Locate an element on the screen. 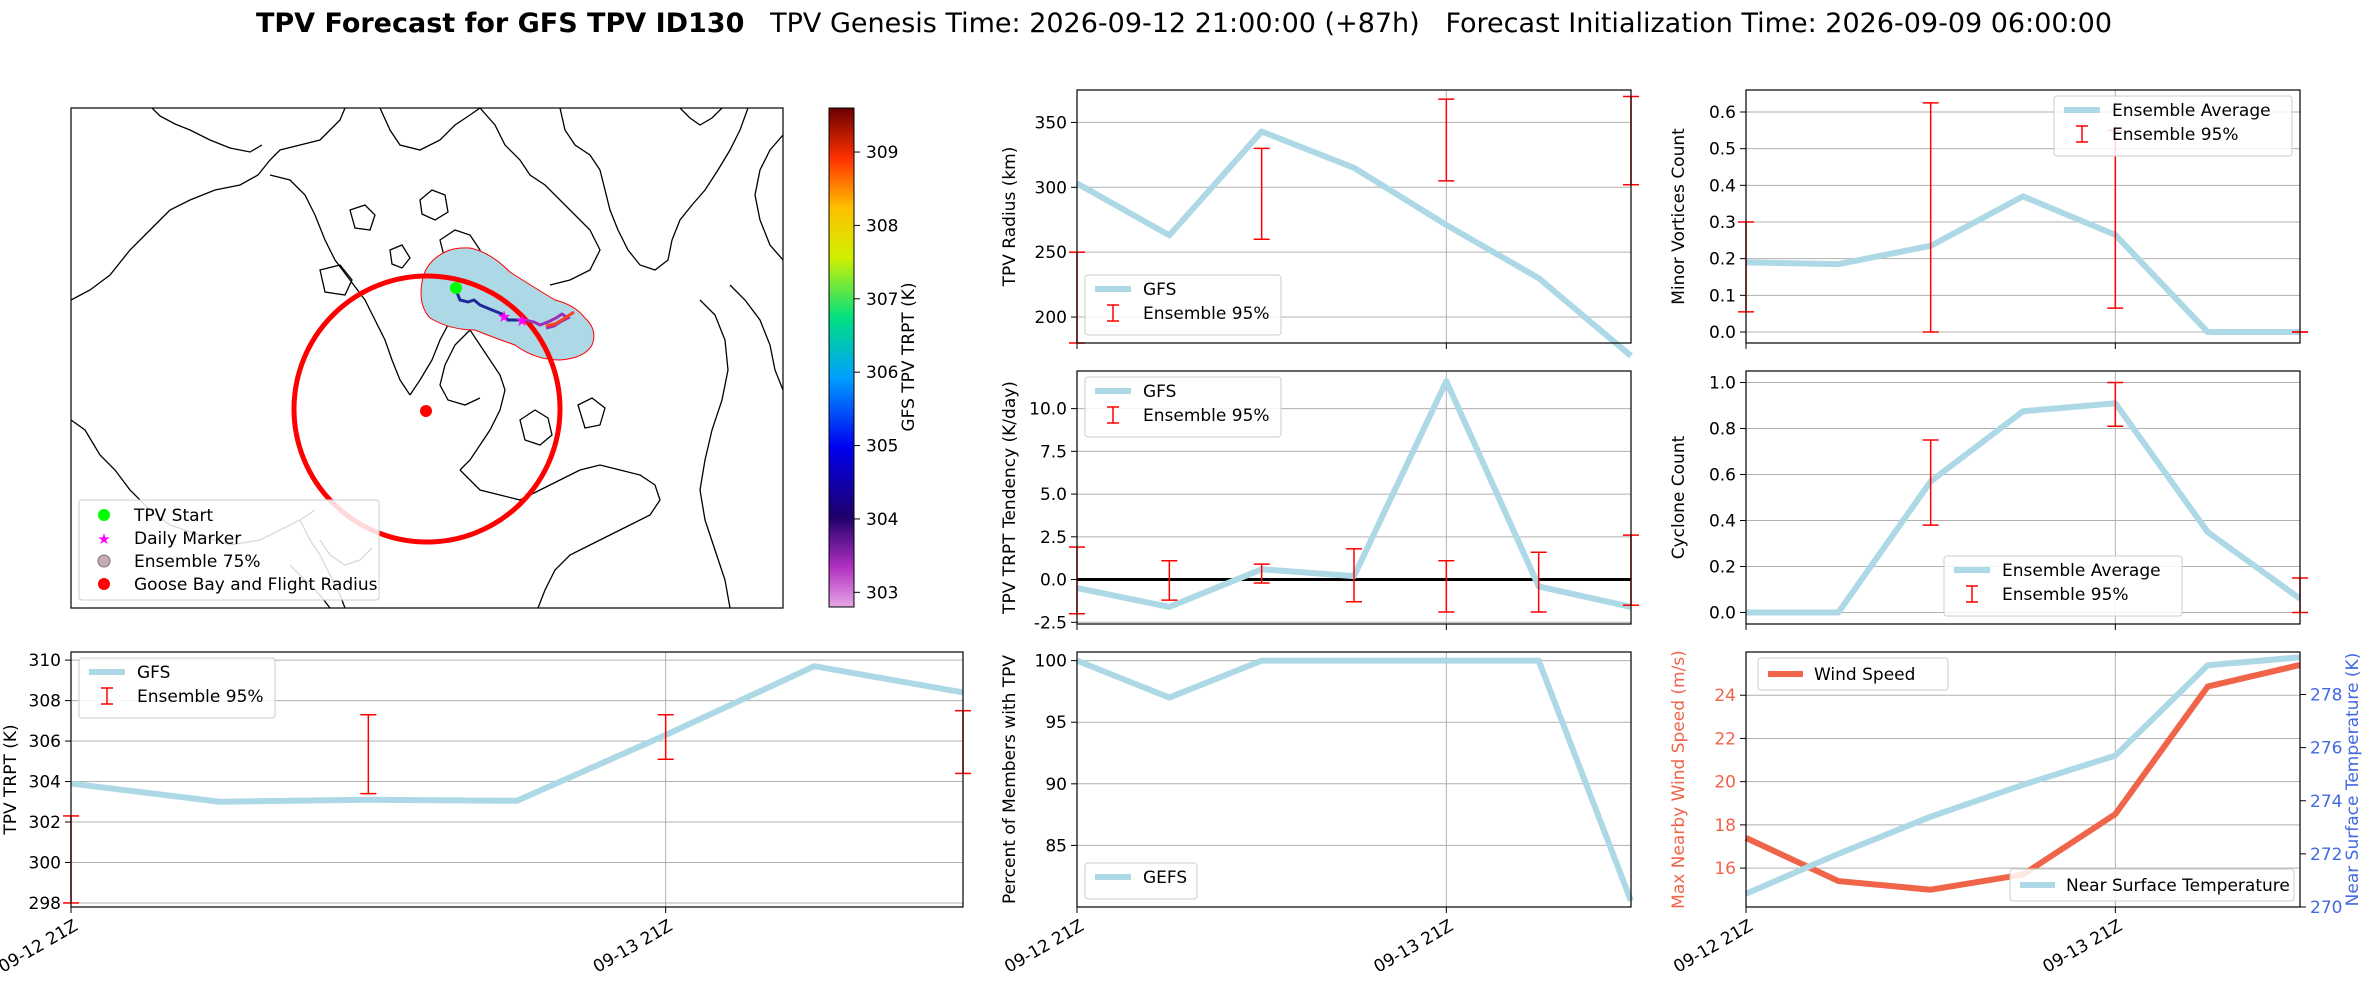 The width and height of the screenshot is (2368, 982). legend-goose-label: Goose Bay and Flight Radius is located at coordinates (256, 585).